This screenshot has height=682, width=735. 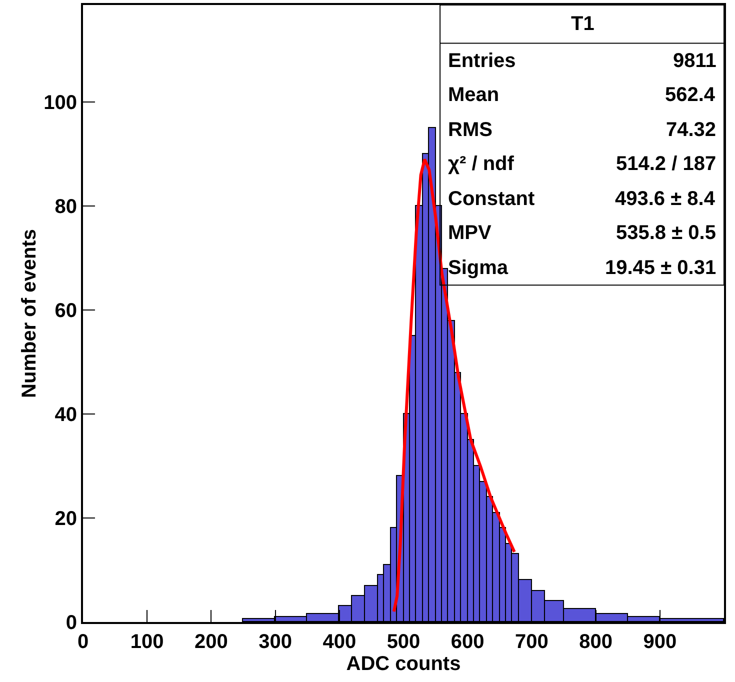 I want to click on annotation: MPV, so click(x=470, y=233).